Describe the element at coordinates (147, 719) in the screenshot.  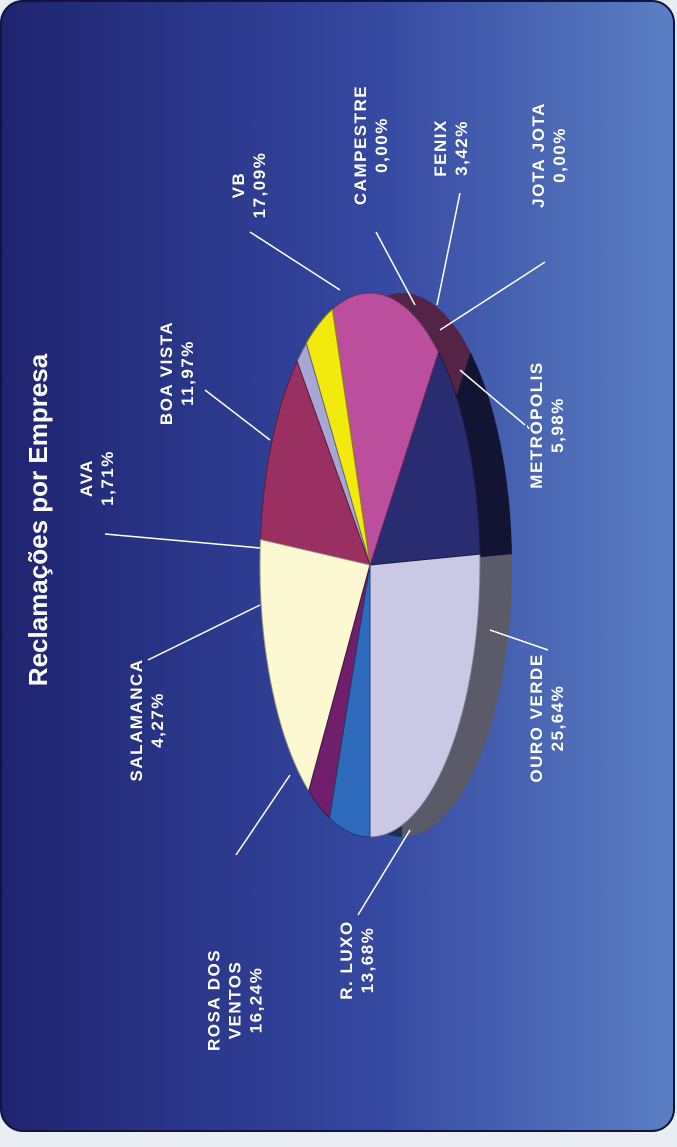
I see `slice-label-salamanca: SALAMANCA 4,27%` at that location.